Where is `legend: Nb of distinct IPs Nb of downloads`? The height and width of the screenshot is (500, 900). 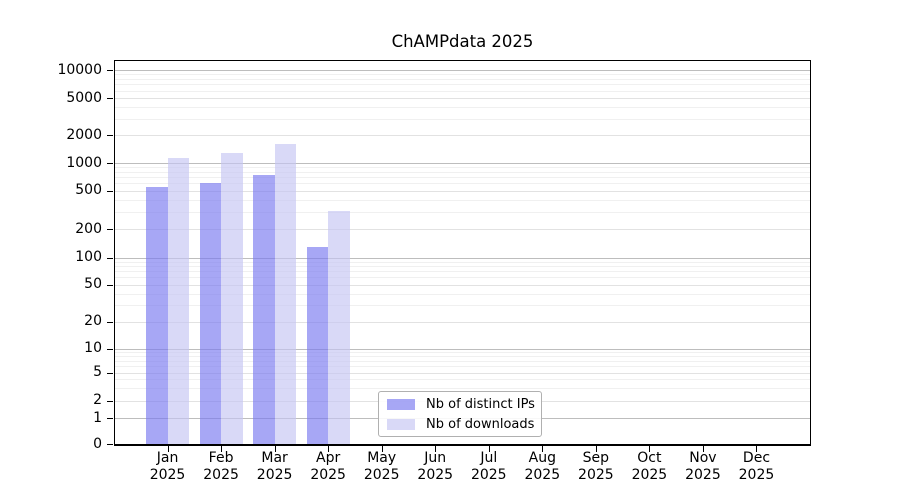
legend: Nb of distinct IPs Nb of downloads is located at coordinates (460, 414).